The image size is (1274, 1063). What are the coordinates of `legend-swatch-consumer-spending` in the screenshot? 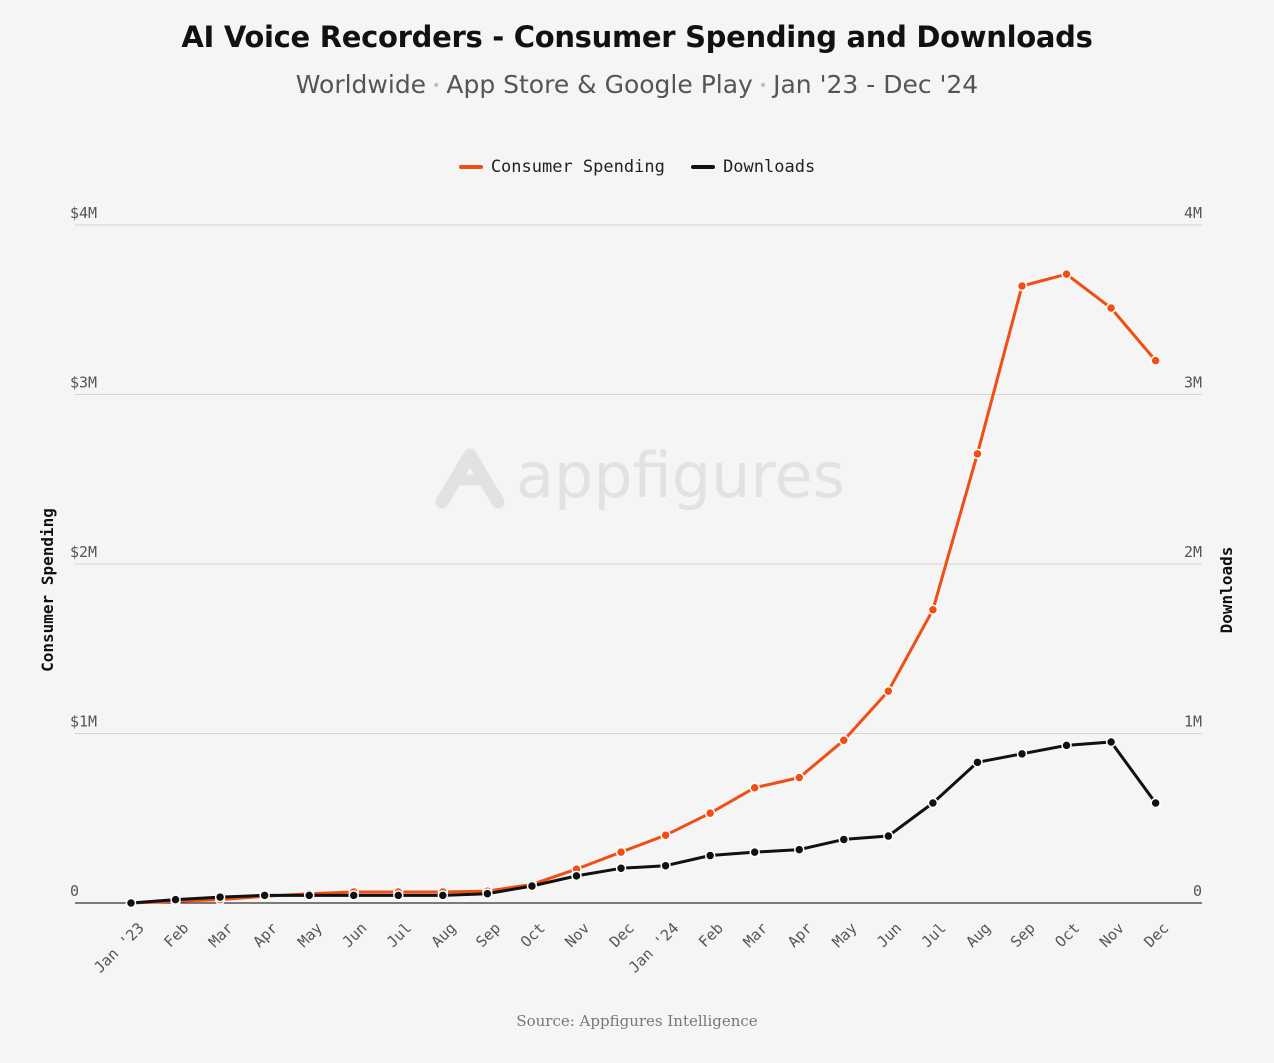 It's located at (470, 167).